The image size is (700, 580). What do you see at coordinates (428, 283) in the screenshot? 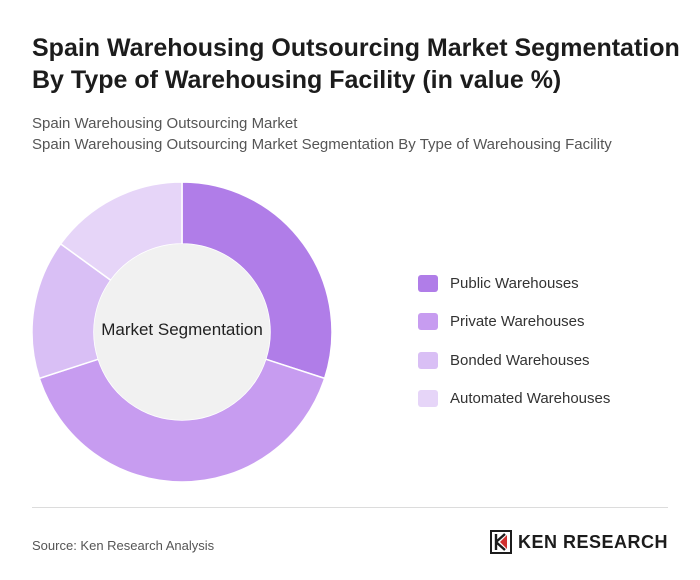
I see `legend-swatch-public-warehouses` at bounding box center [428, 283].